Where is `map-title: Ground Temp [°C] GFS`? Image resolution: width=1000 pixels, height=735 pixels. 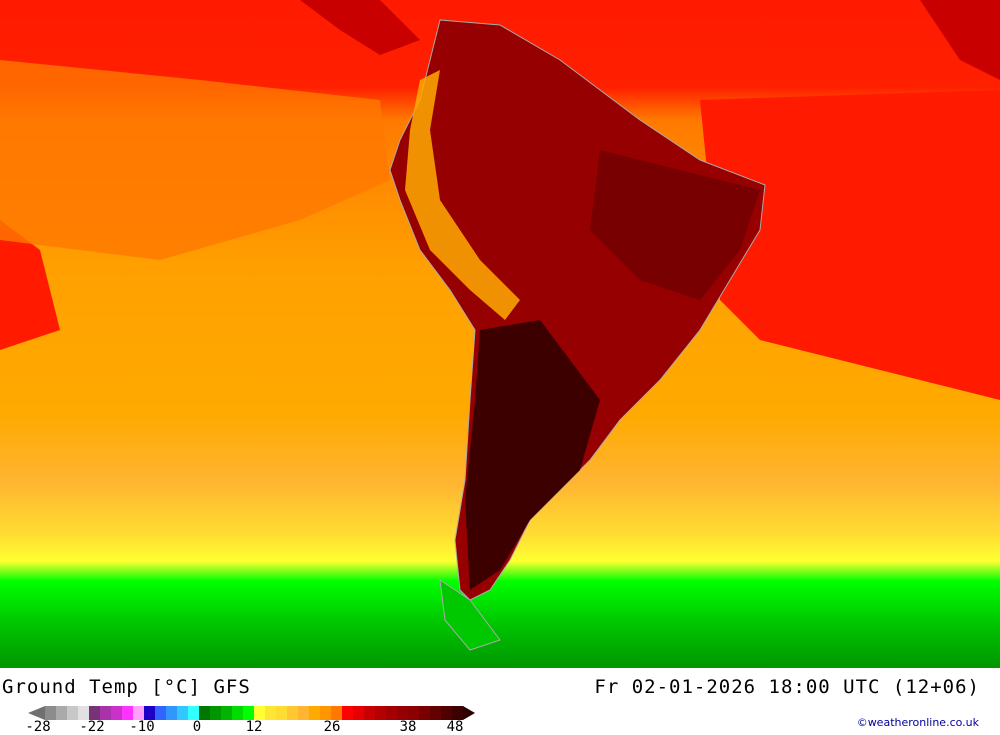
map-title: Ground Temp [°C] GFS is located at coordinates (126, 687).